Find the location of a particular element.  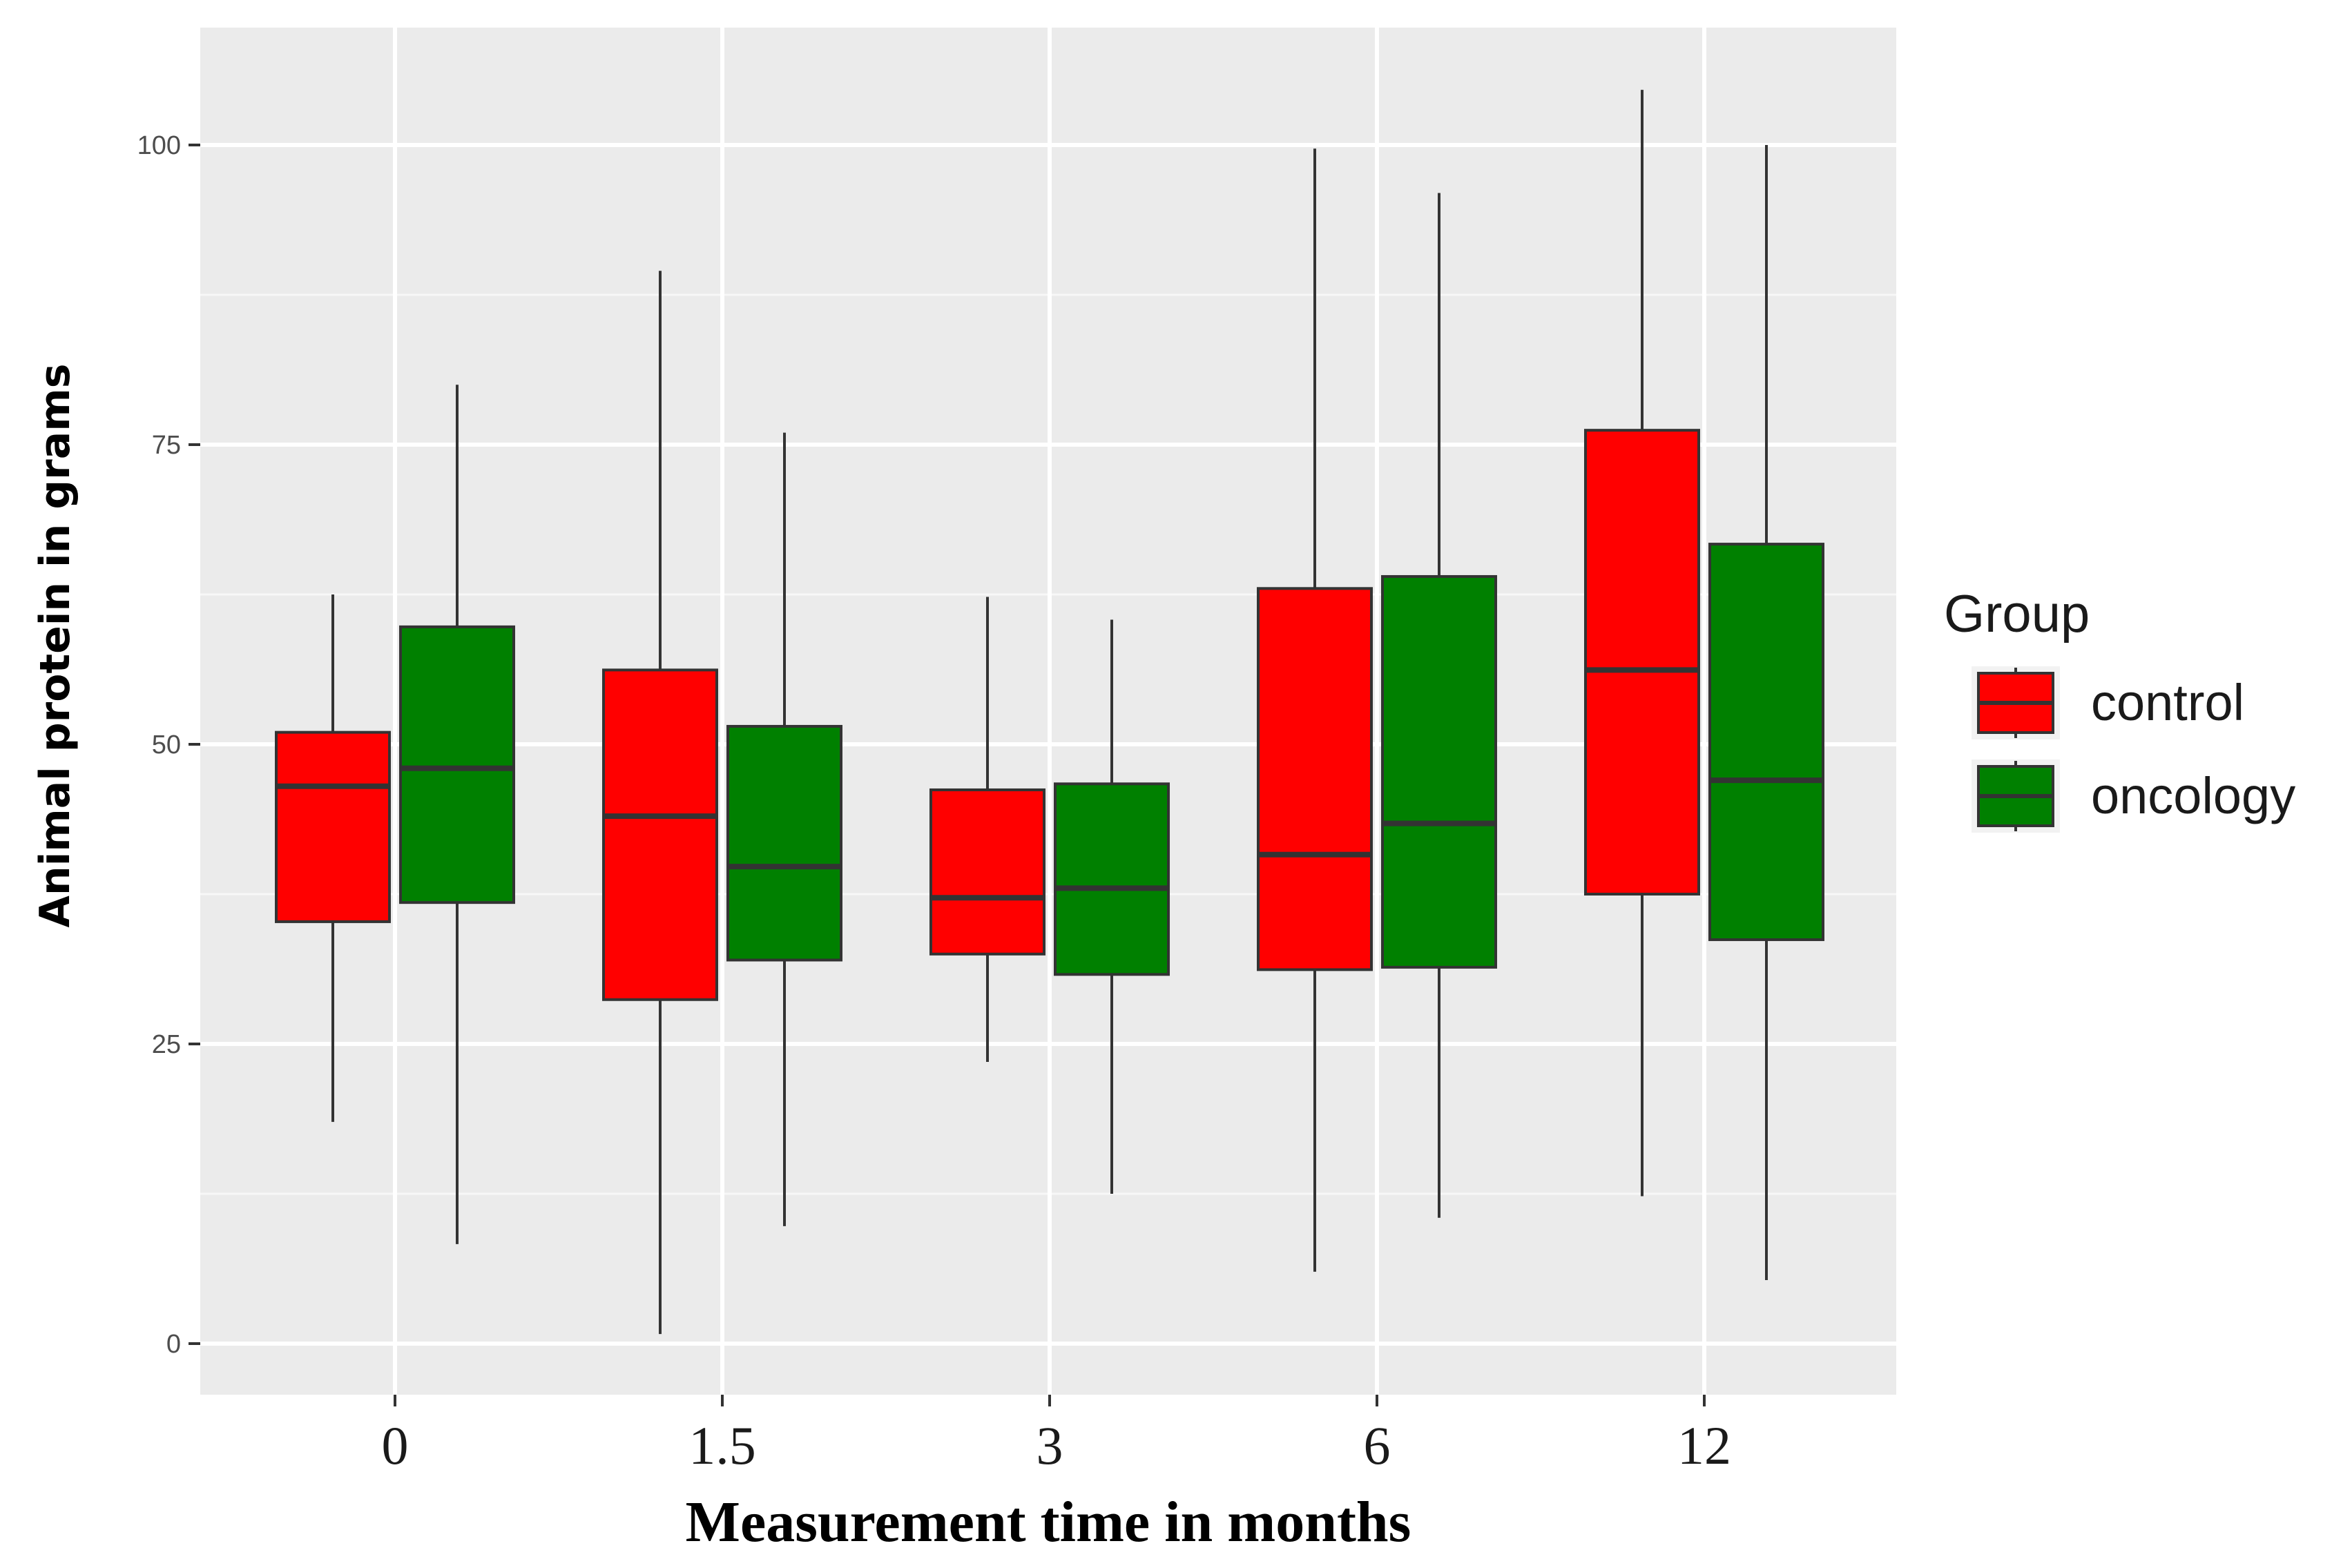

y-tick-label: 75 is located at coordinates (166, 445).